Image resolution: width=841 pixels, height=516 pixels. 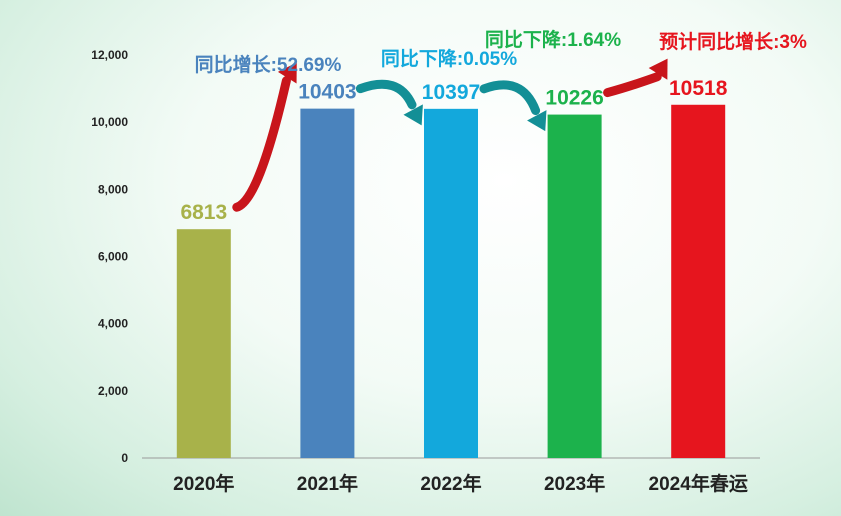 What do you see at coordinates (733, 41) in the screenshot?
I see `growth-annotation: 预计同比增长:3%` at bounding box center [733, 41].